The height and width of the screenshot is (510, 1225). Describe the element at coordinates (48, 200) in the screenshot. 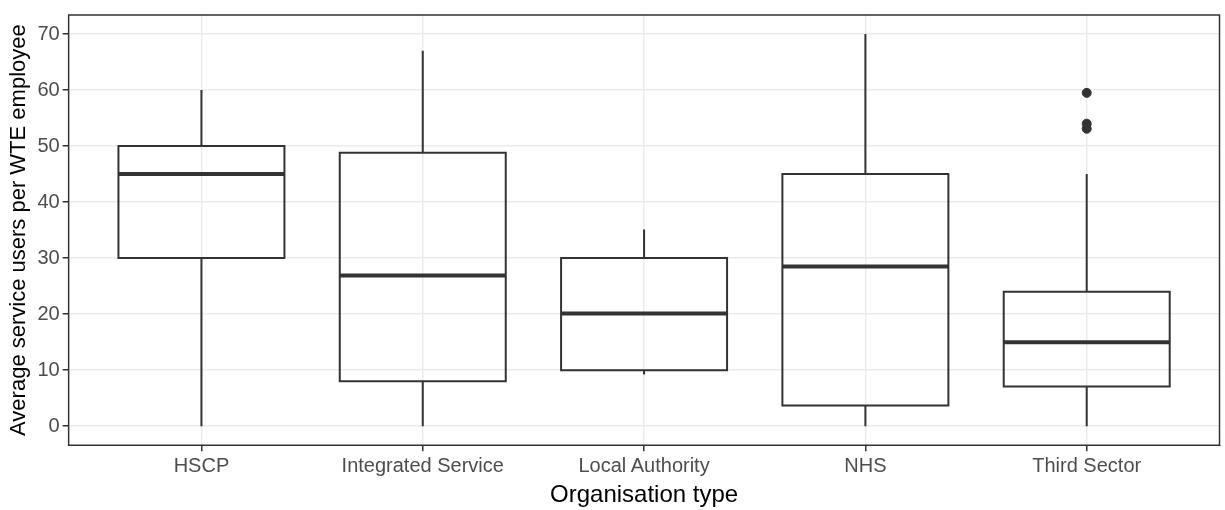

I see `y-tick-label: 40` at that location.